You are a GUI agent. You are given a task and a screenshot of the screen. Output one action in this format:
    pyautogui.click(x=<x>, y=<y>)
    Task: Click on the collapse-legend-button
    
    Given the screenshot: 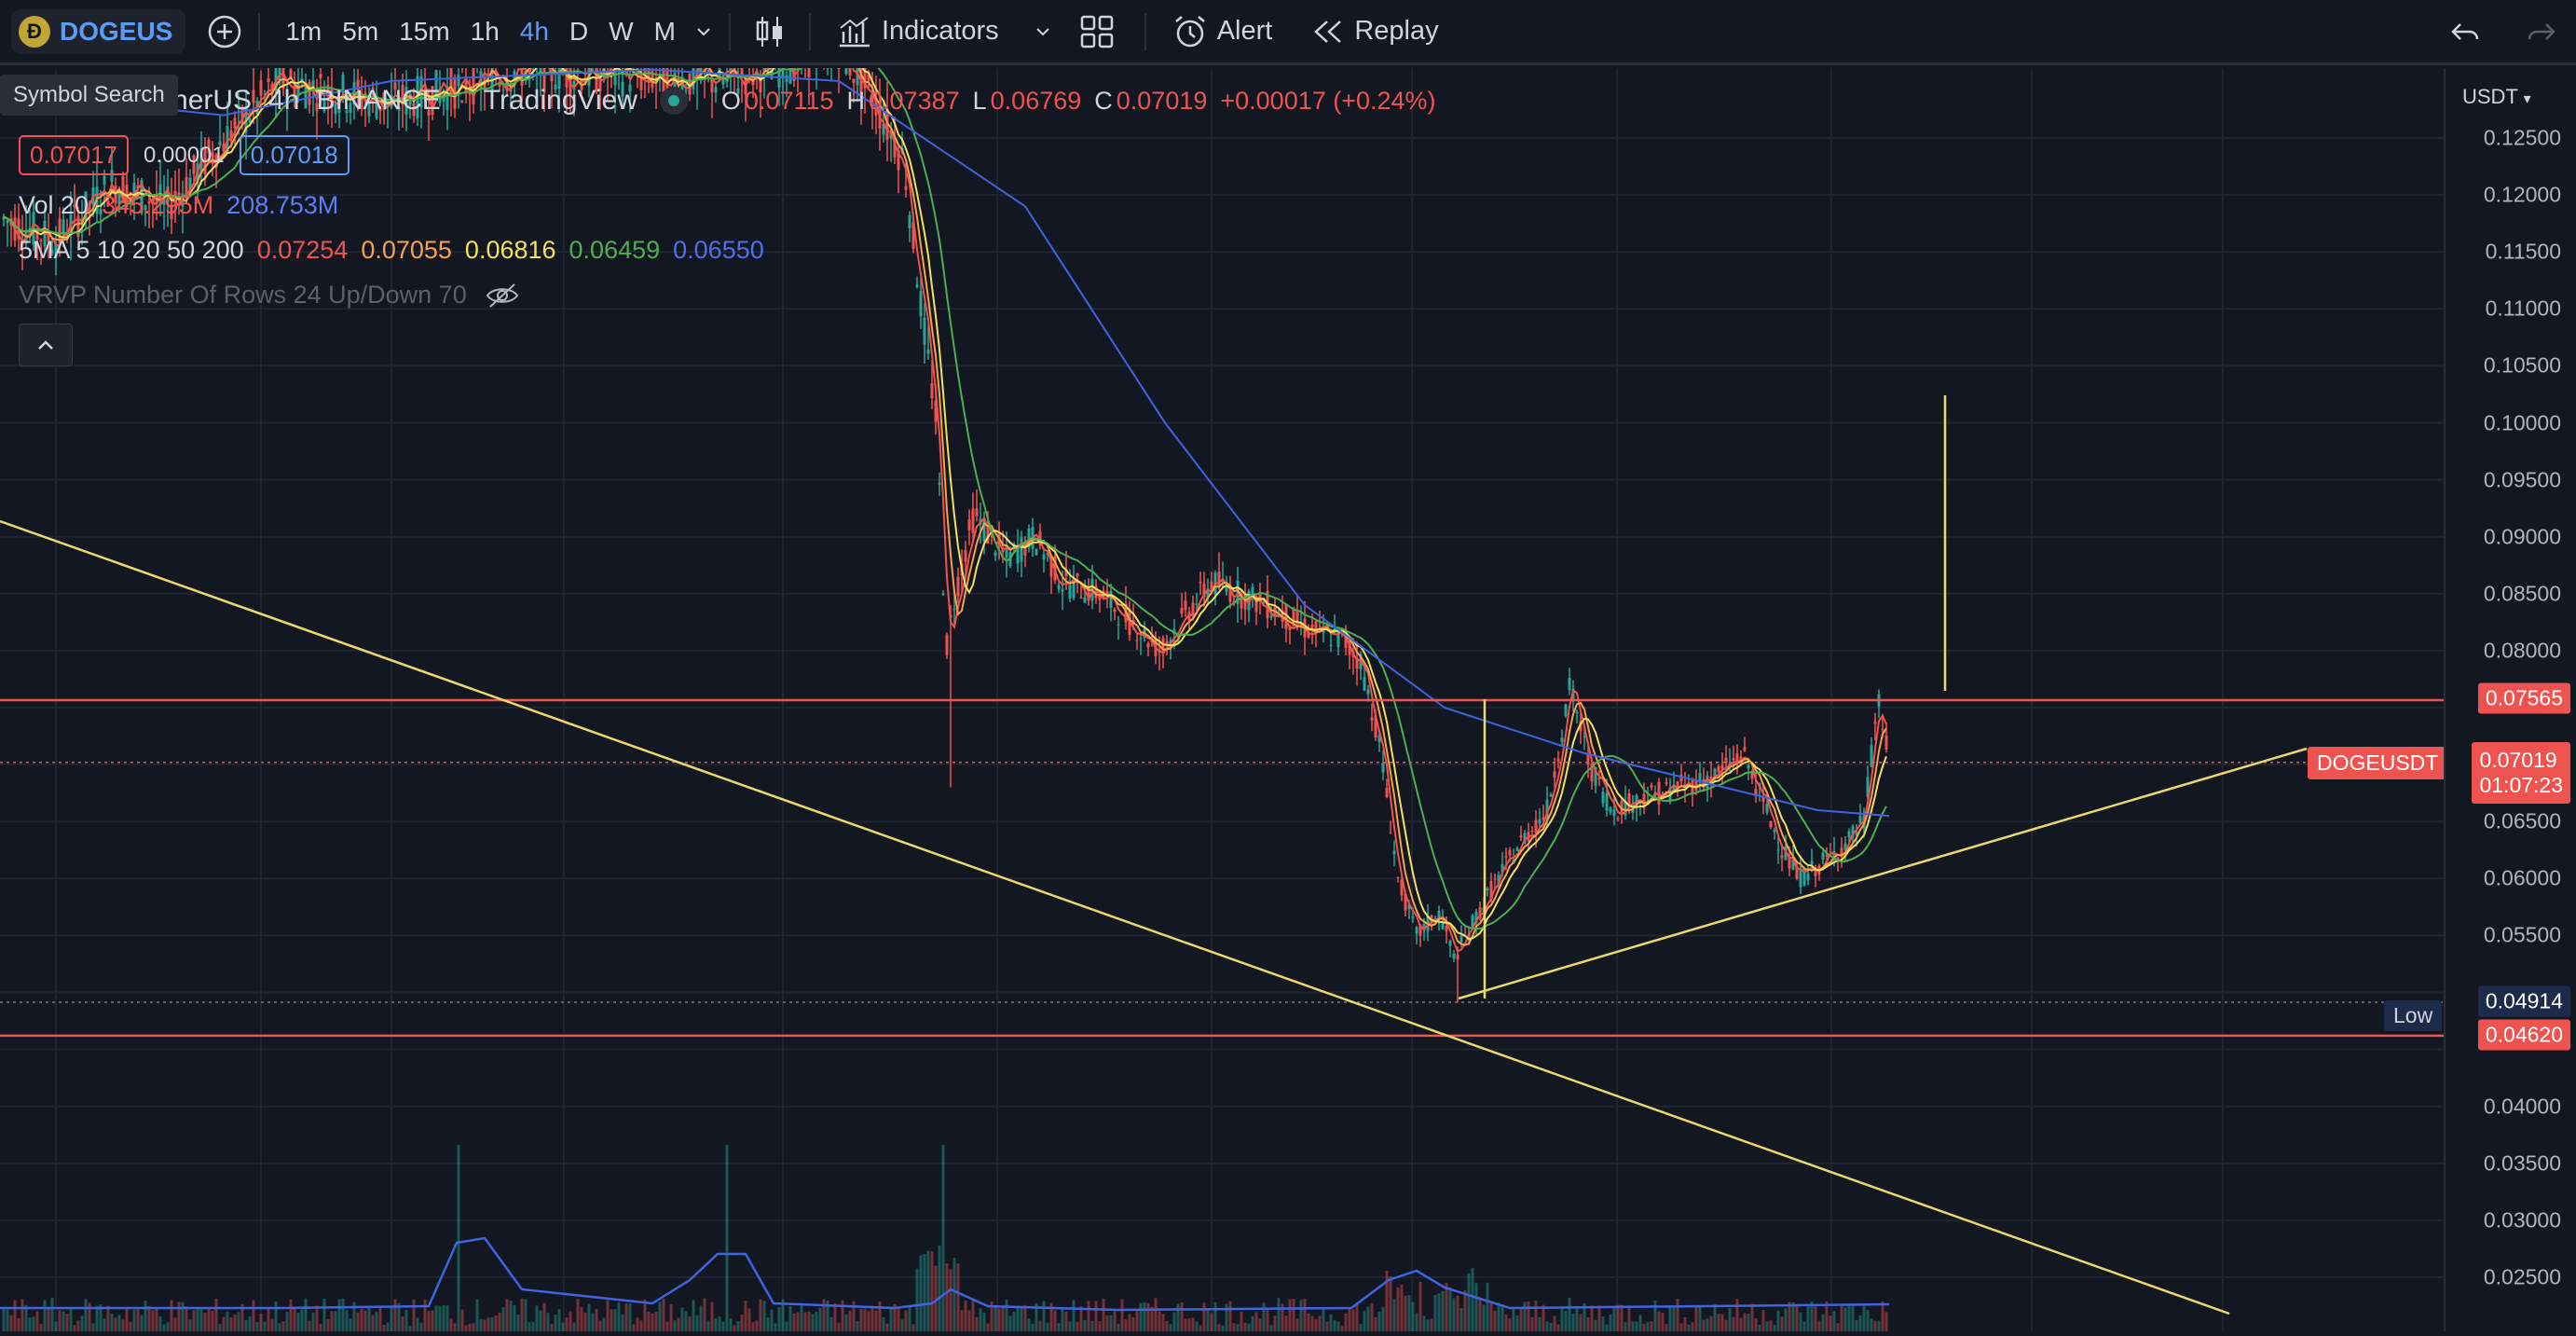 What is the action you would take?
    pyautogui.click(x=46, y=345)
    